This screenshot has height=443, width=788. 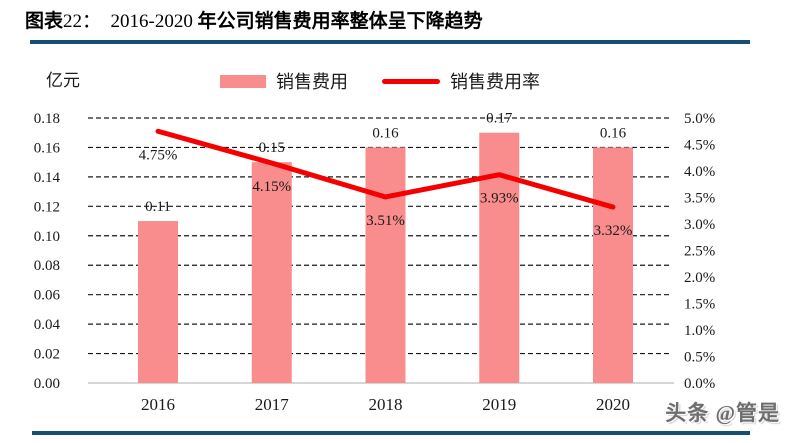 What do you see at coordinates (699, 119) in the screenshot?
I see `right-axis-tick-label: 5.0%` at bounding box center [699, 119].